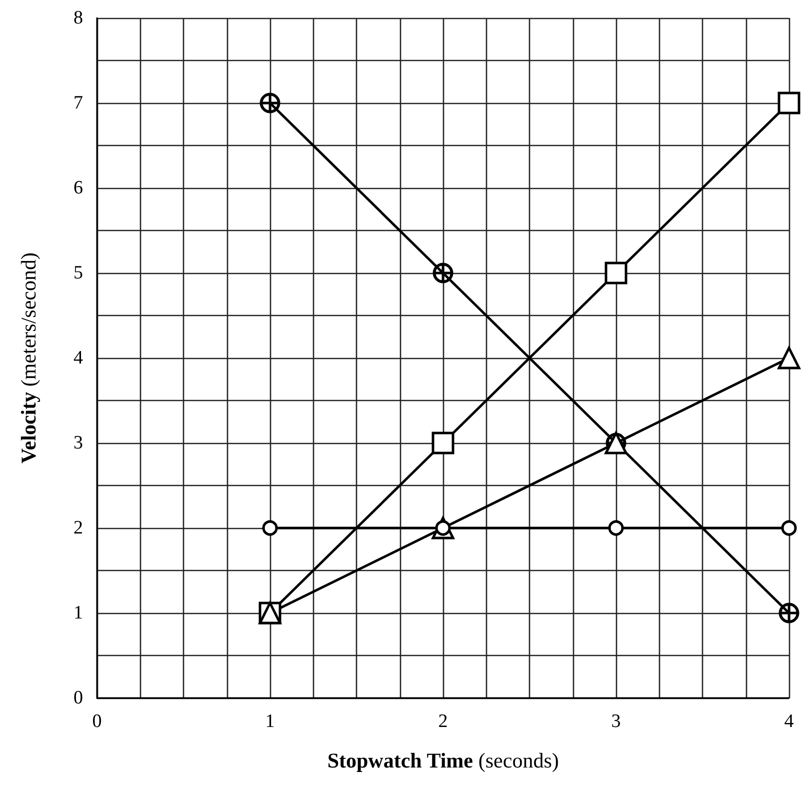 The height and width of the screenshot is (808, 803). I want to click on x-tick-label: 3, so click(616, 721).